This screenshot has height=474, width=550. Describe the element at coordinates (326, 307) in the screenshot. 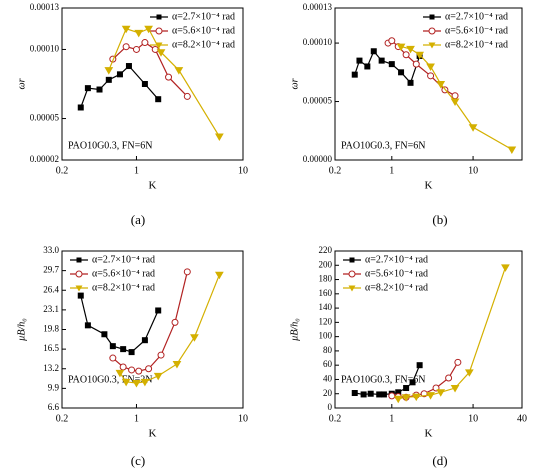

I see `y-tick-label: 140` at that location.